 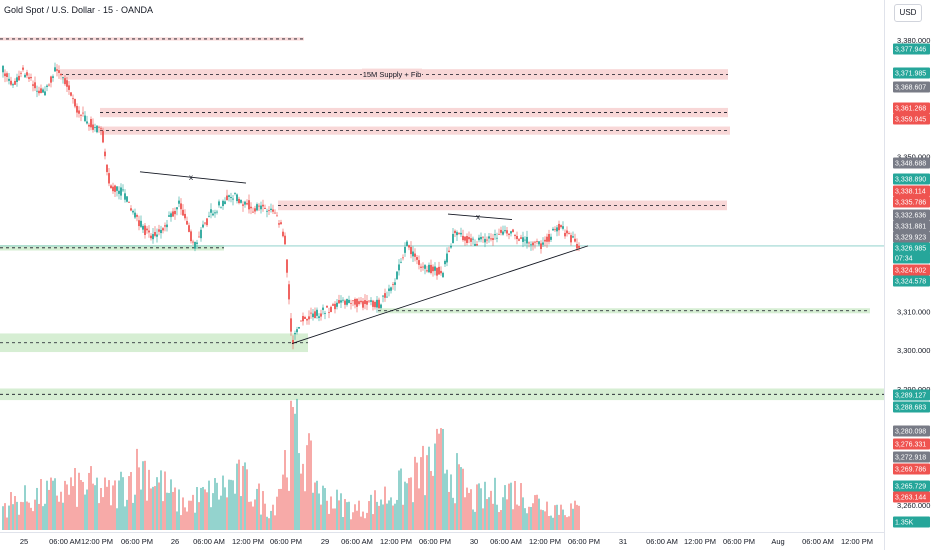 What do you see at coordinates (440, 294) in the screenshot?
I see `trendline-ascending-support` at bounding box center [440, 294].